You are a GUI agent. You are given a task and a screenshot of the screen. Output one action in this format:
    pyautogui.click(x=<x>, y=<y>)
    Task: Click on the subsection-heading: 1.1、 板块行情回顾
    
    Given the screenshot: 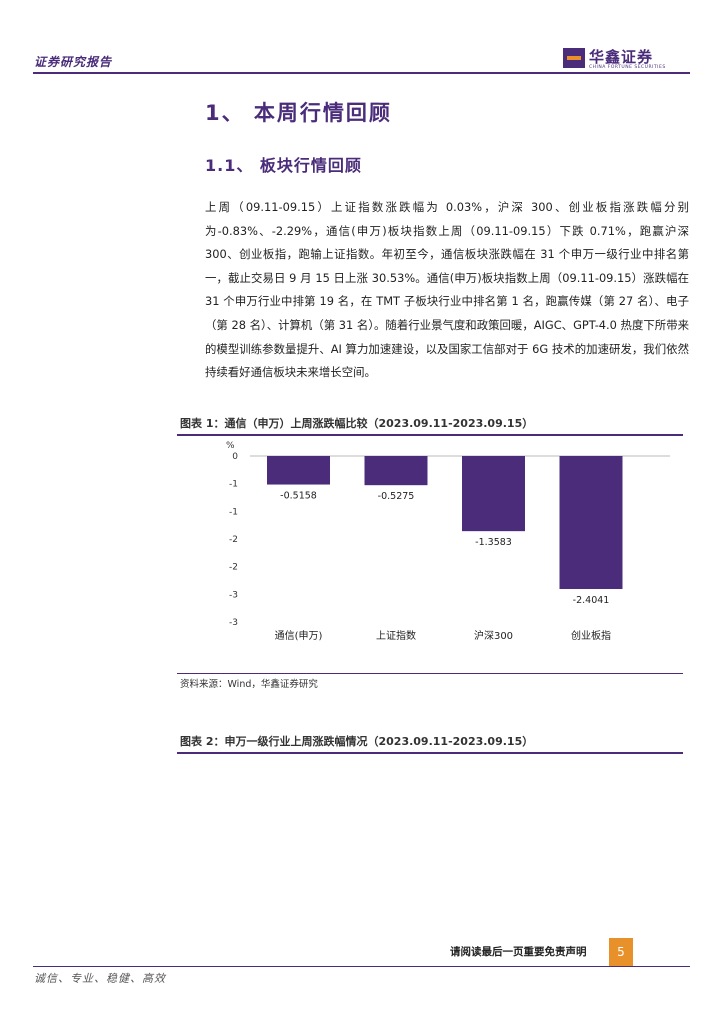 What is the action you would take?
    pyautogui.click(x=283, y=165)
    